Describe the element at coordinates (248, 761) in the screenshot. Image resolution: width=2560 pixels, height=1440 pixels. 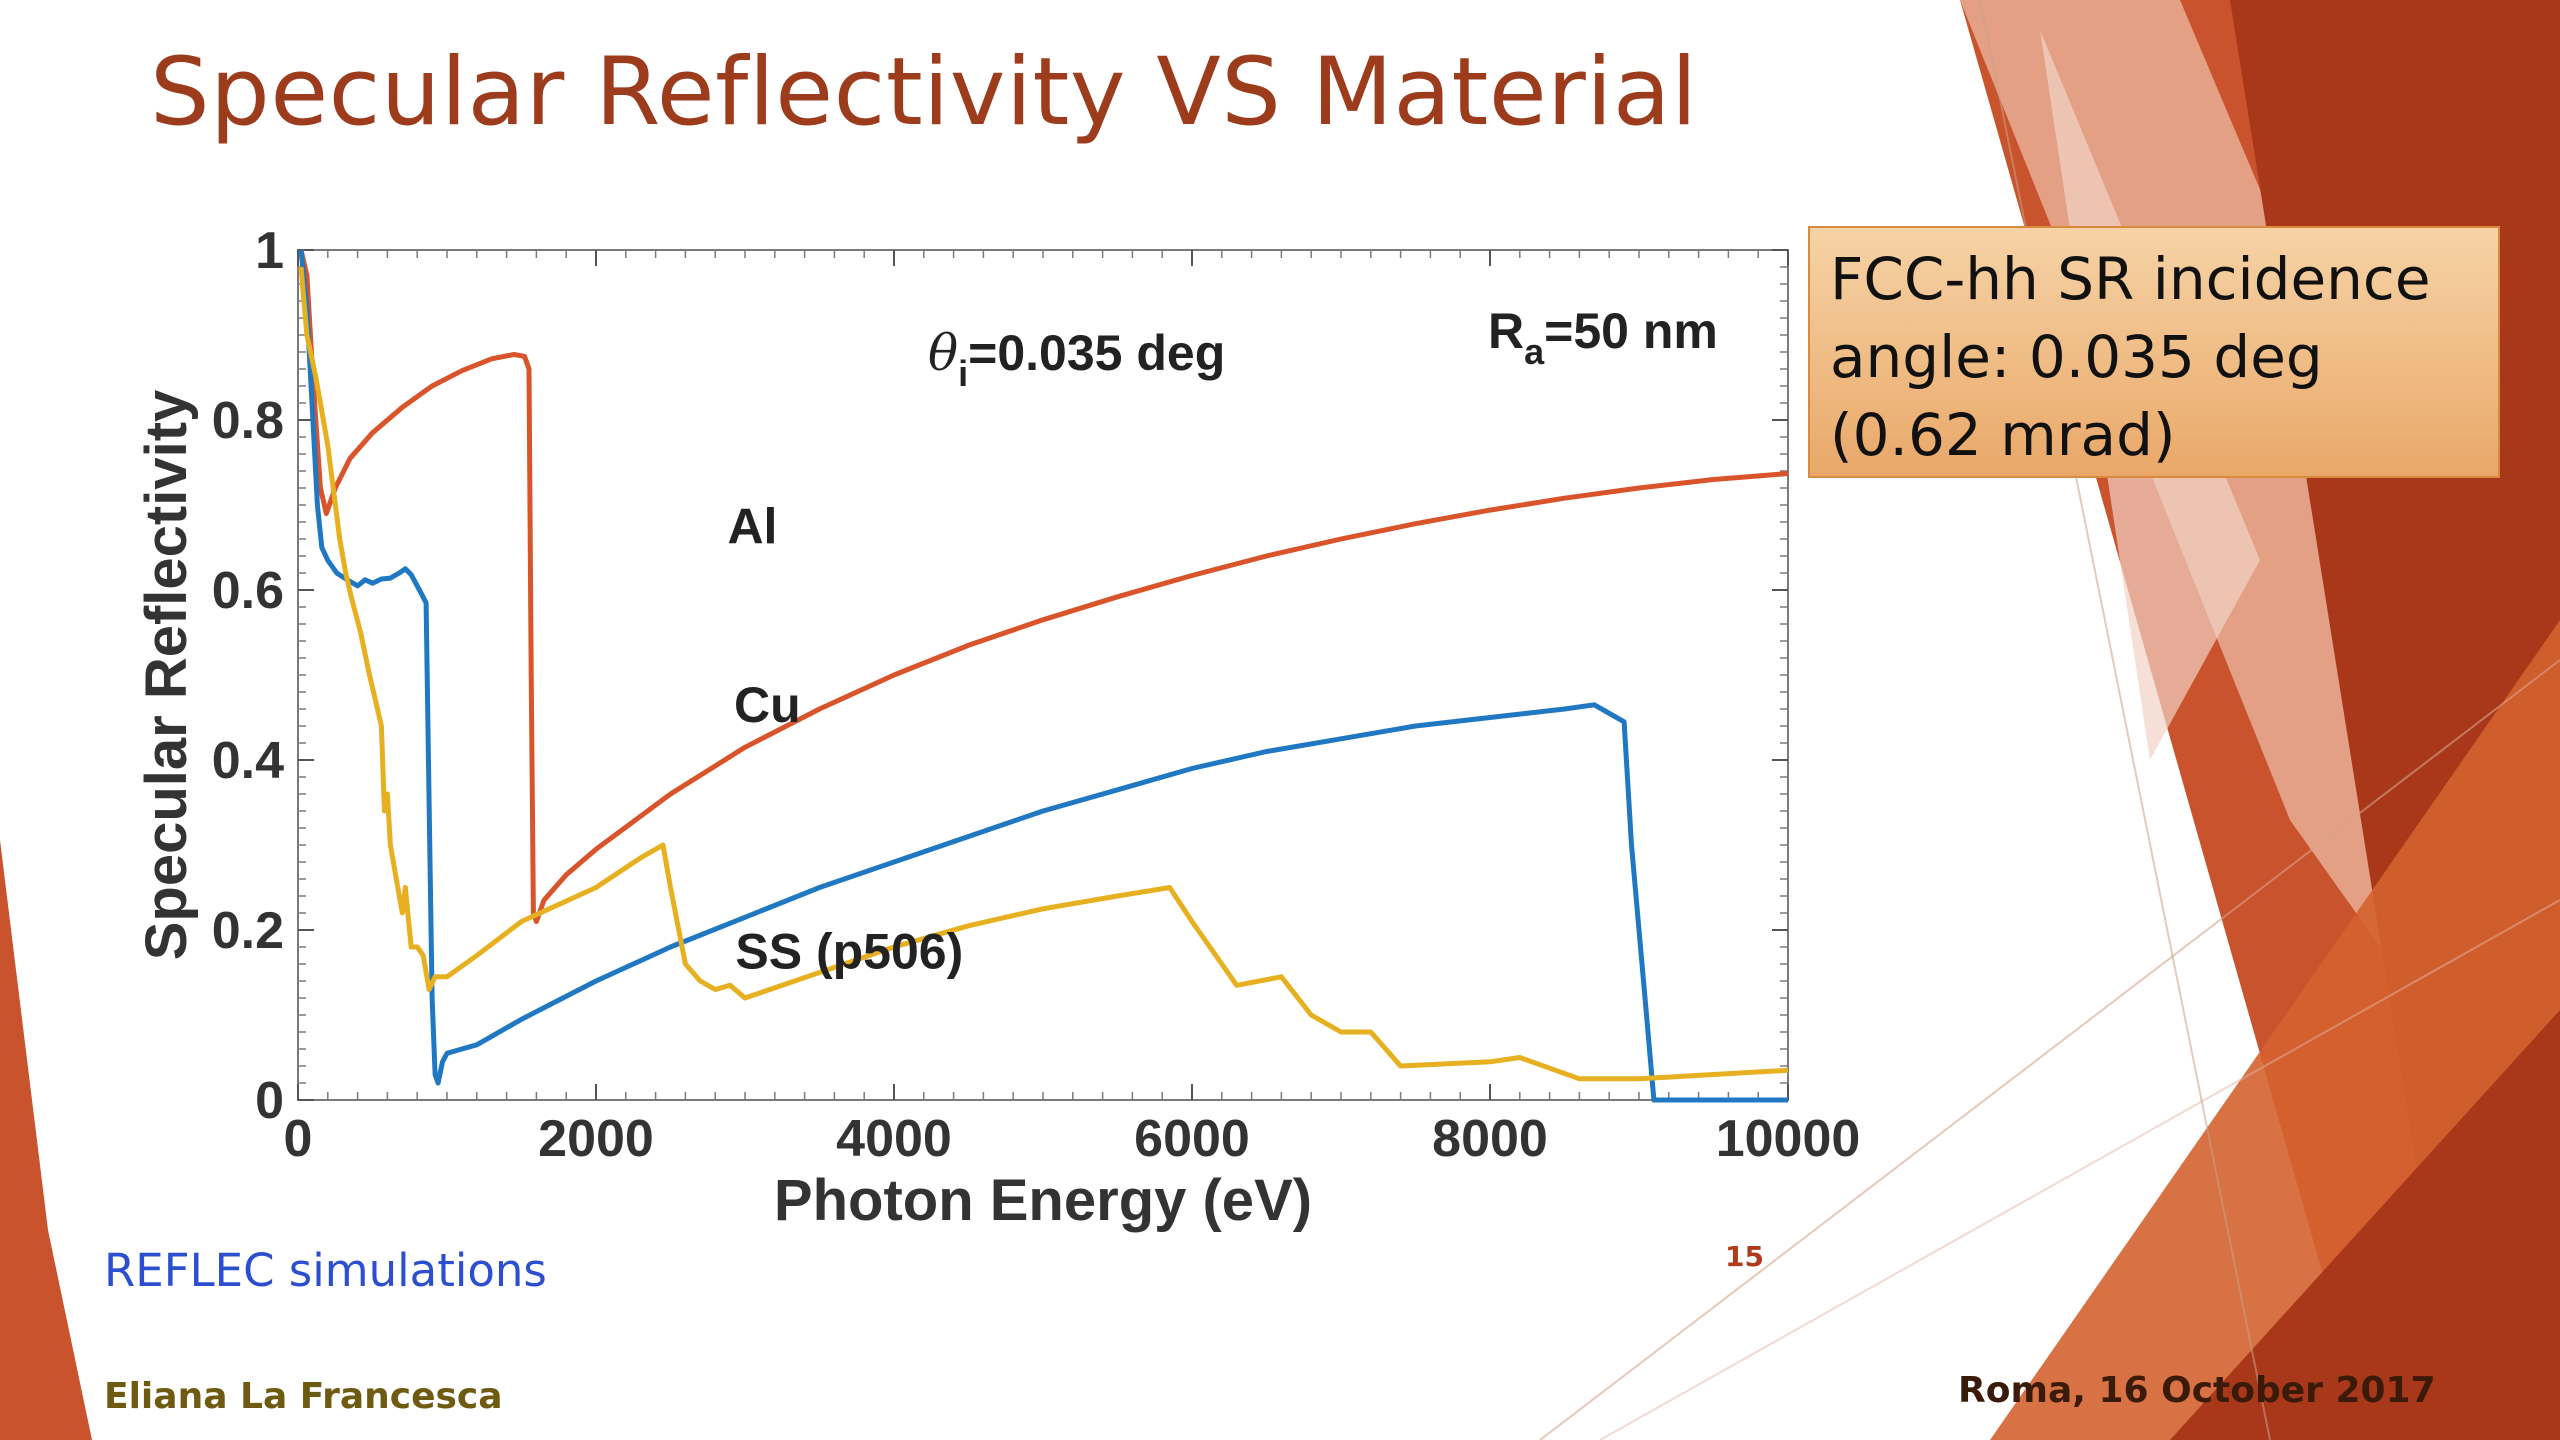
I see `y-tick-label: 0.4` at that location.